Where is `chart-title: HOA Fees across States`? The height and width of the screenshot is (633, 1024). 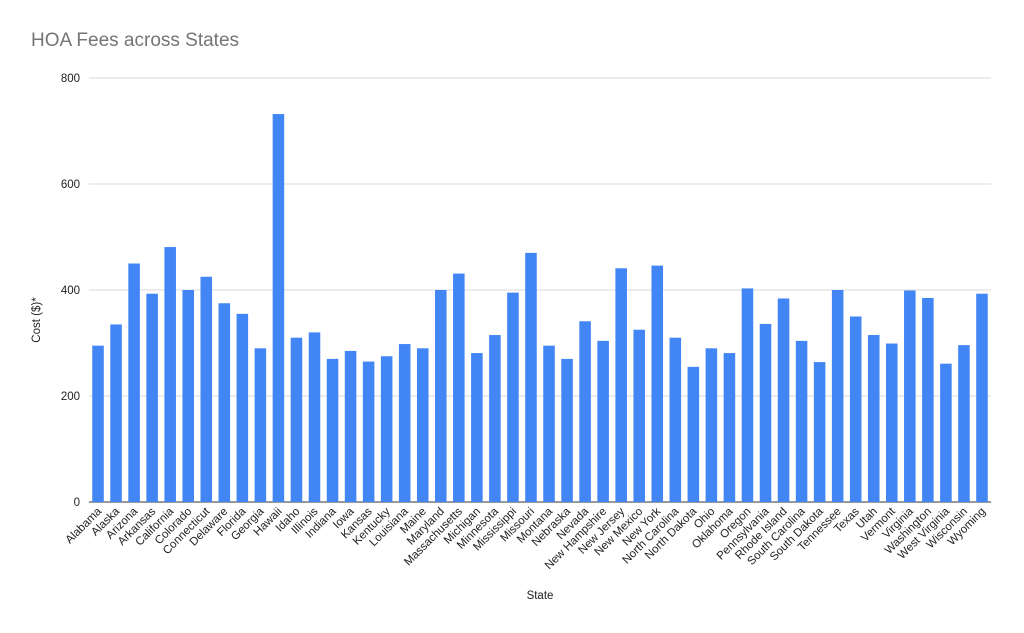
chart-title: HOA Fees across States is located at coordinates (135, 40).